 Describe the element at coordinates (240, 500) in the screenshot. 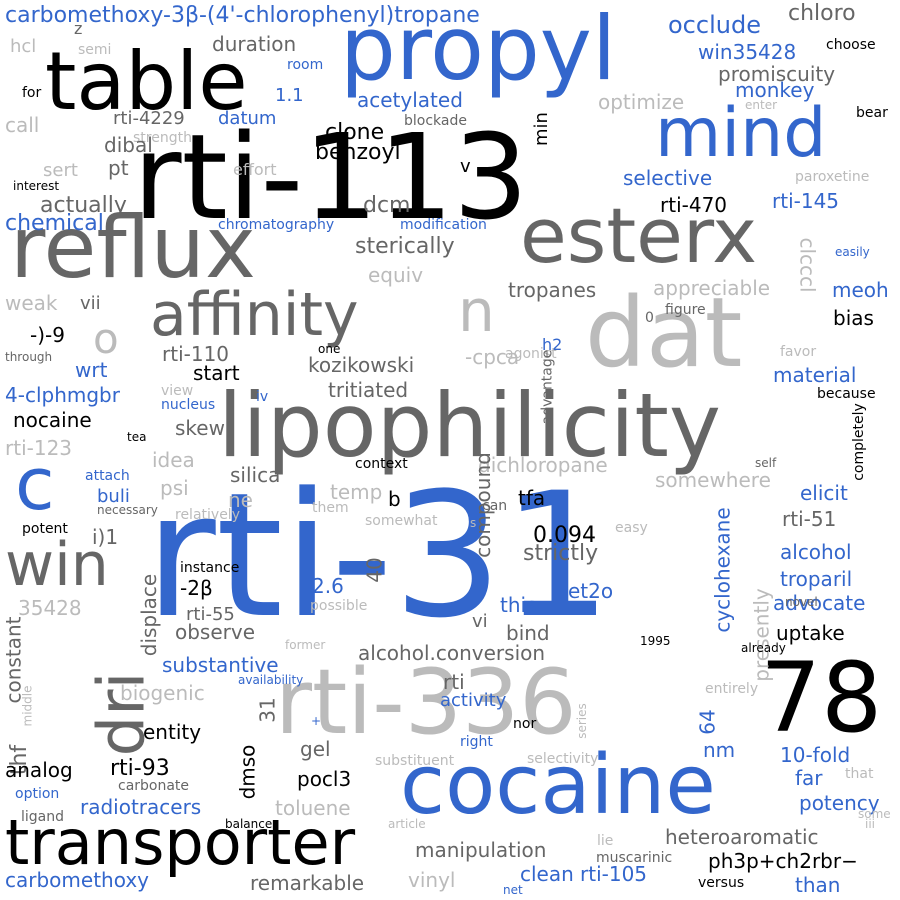

I see `cloud-word: ne` at that location.